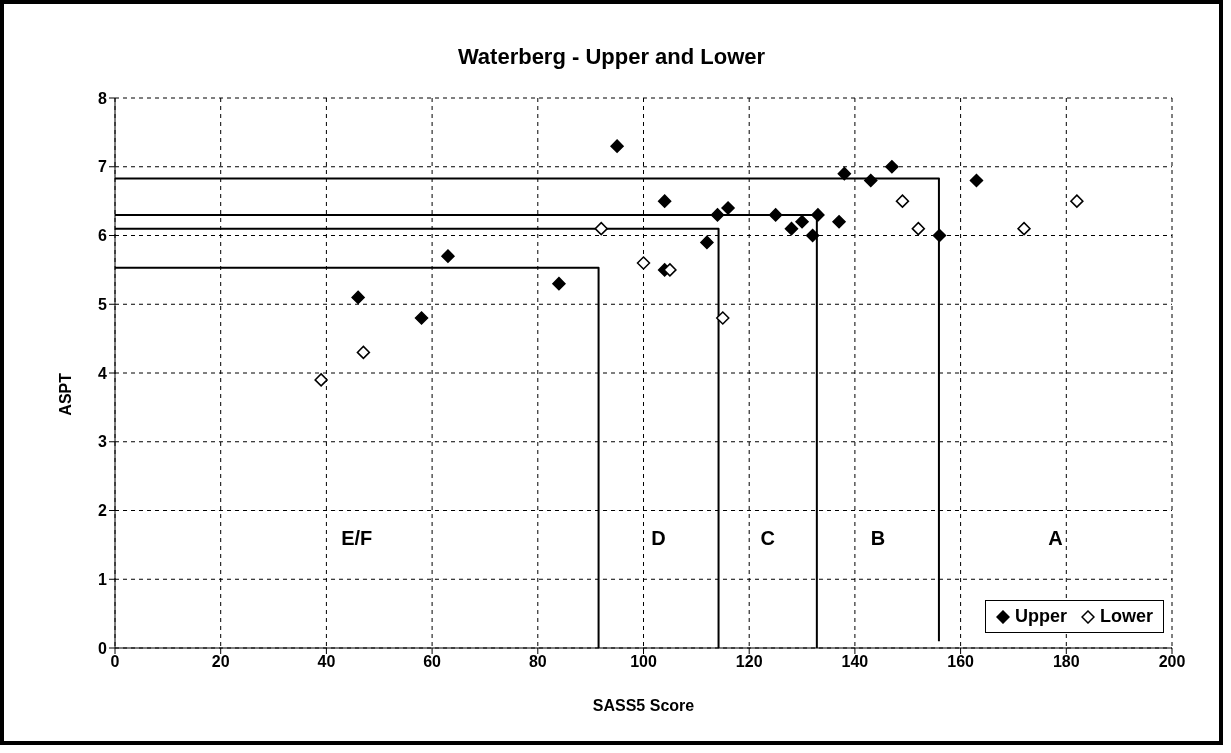  I want to click on y-tick-label: 0, so click(103, 648).